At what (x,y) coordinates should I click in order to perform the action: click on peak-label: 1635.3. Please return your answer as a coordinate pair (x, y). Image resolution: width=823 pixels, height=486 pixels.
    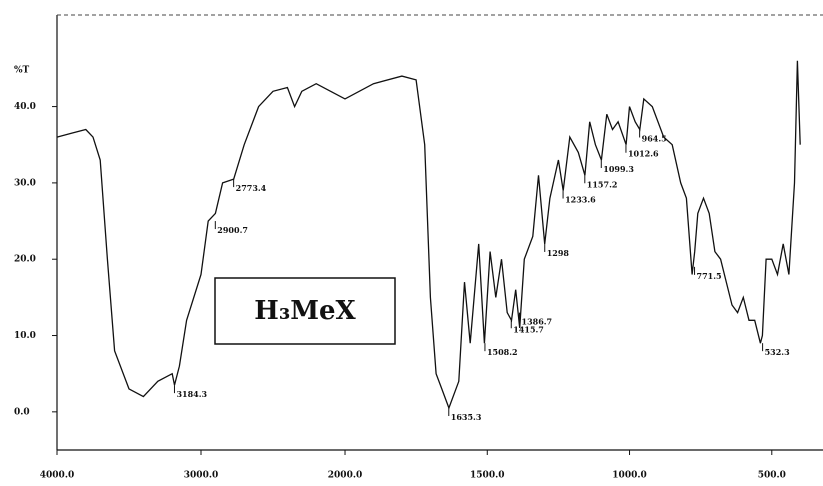
    Looking at the image, I should click on (466, 417).